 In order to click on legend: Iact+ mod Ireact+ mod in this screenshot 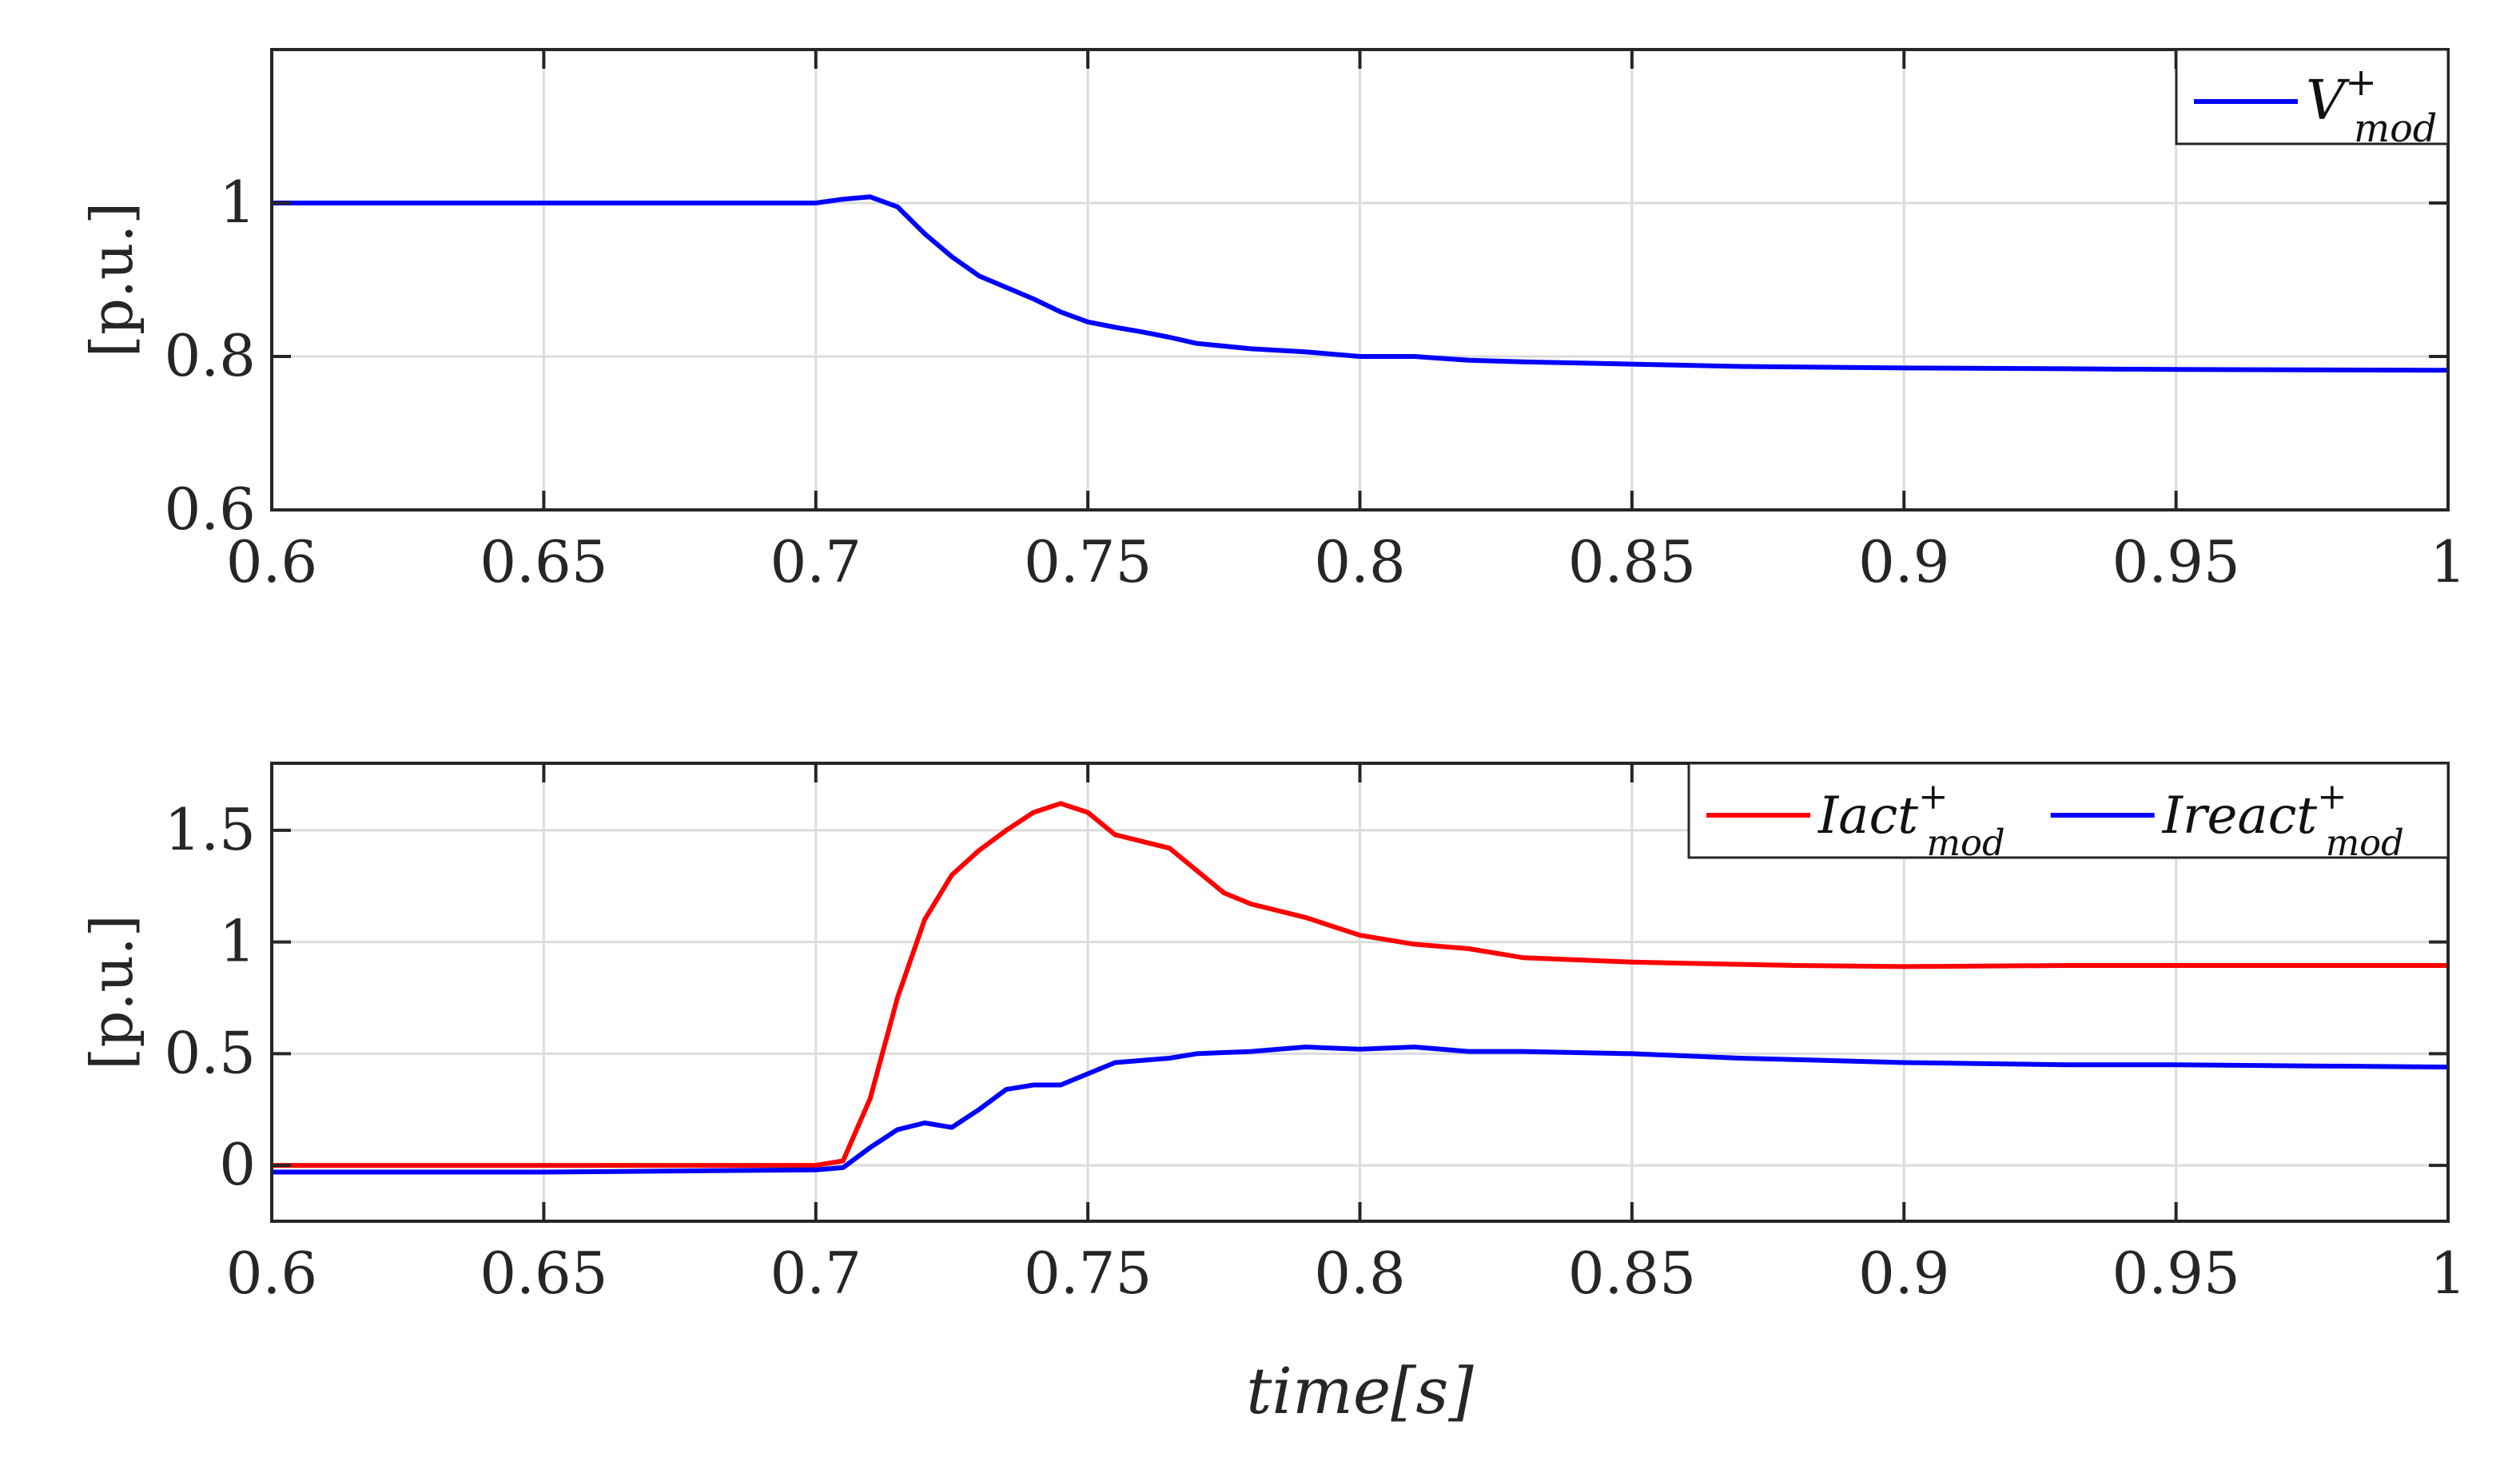, I will do `click(2068, 813)`.